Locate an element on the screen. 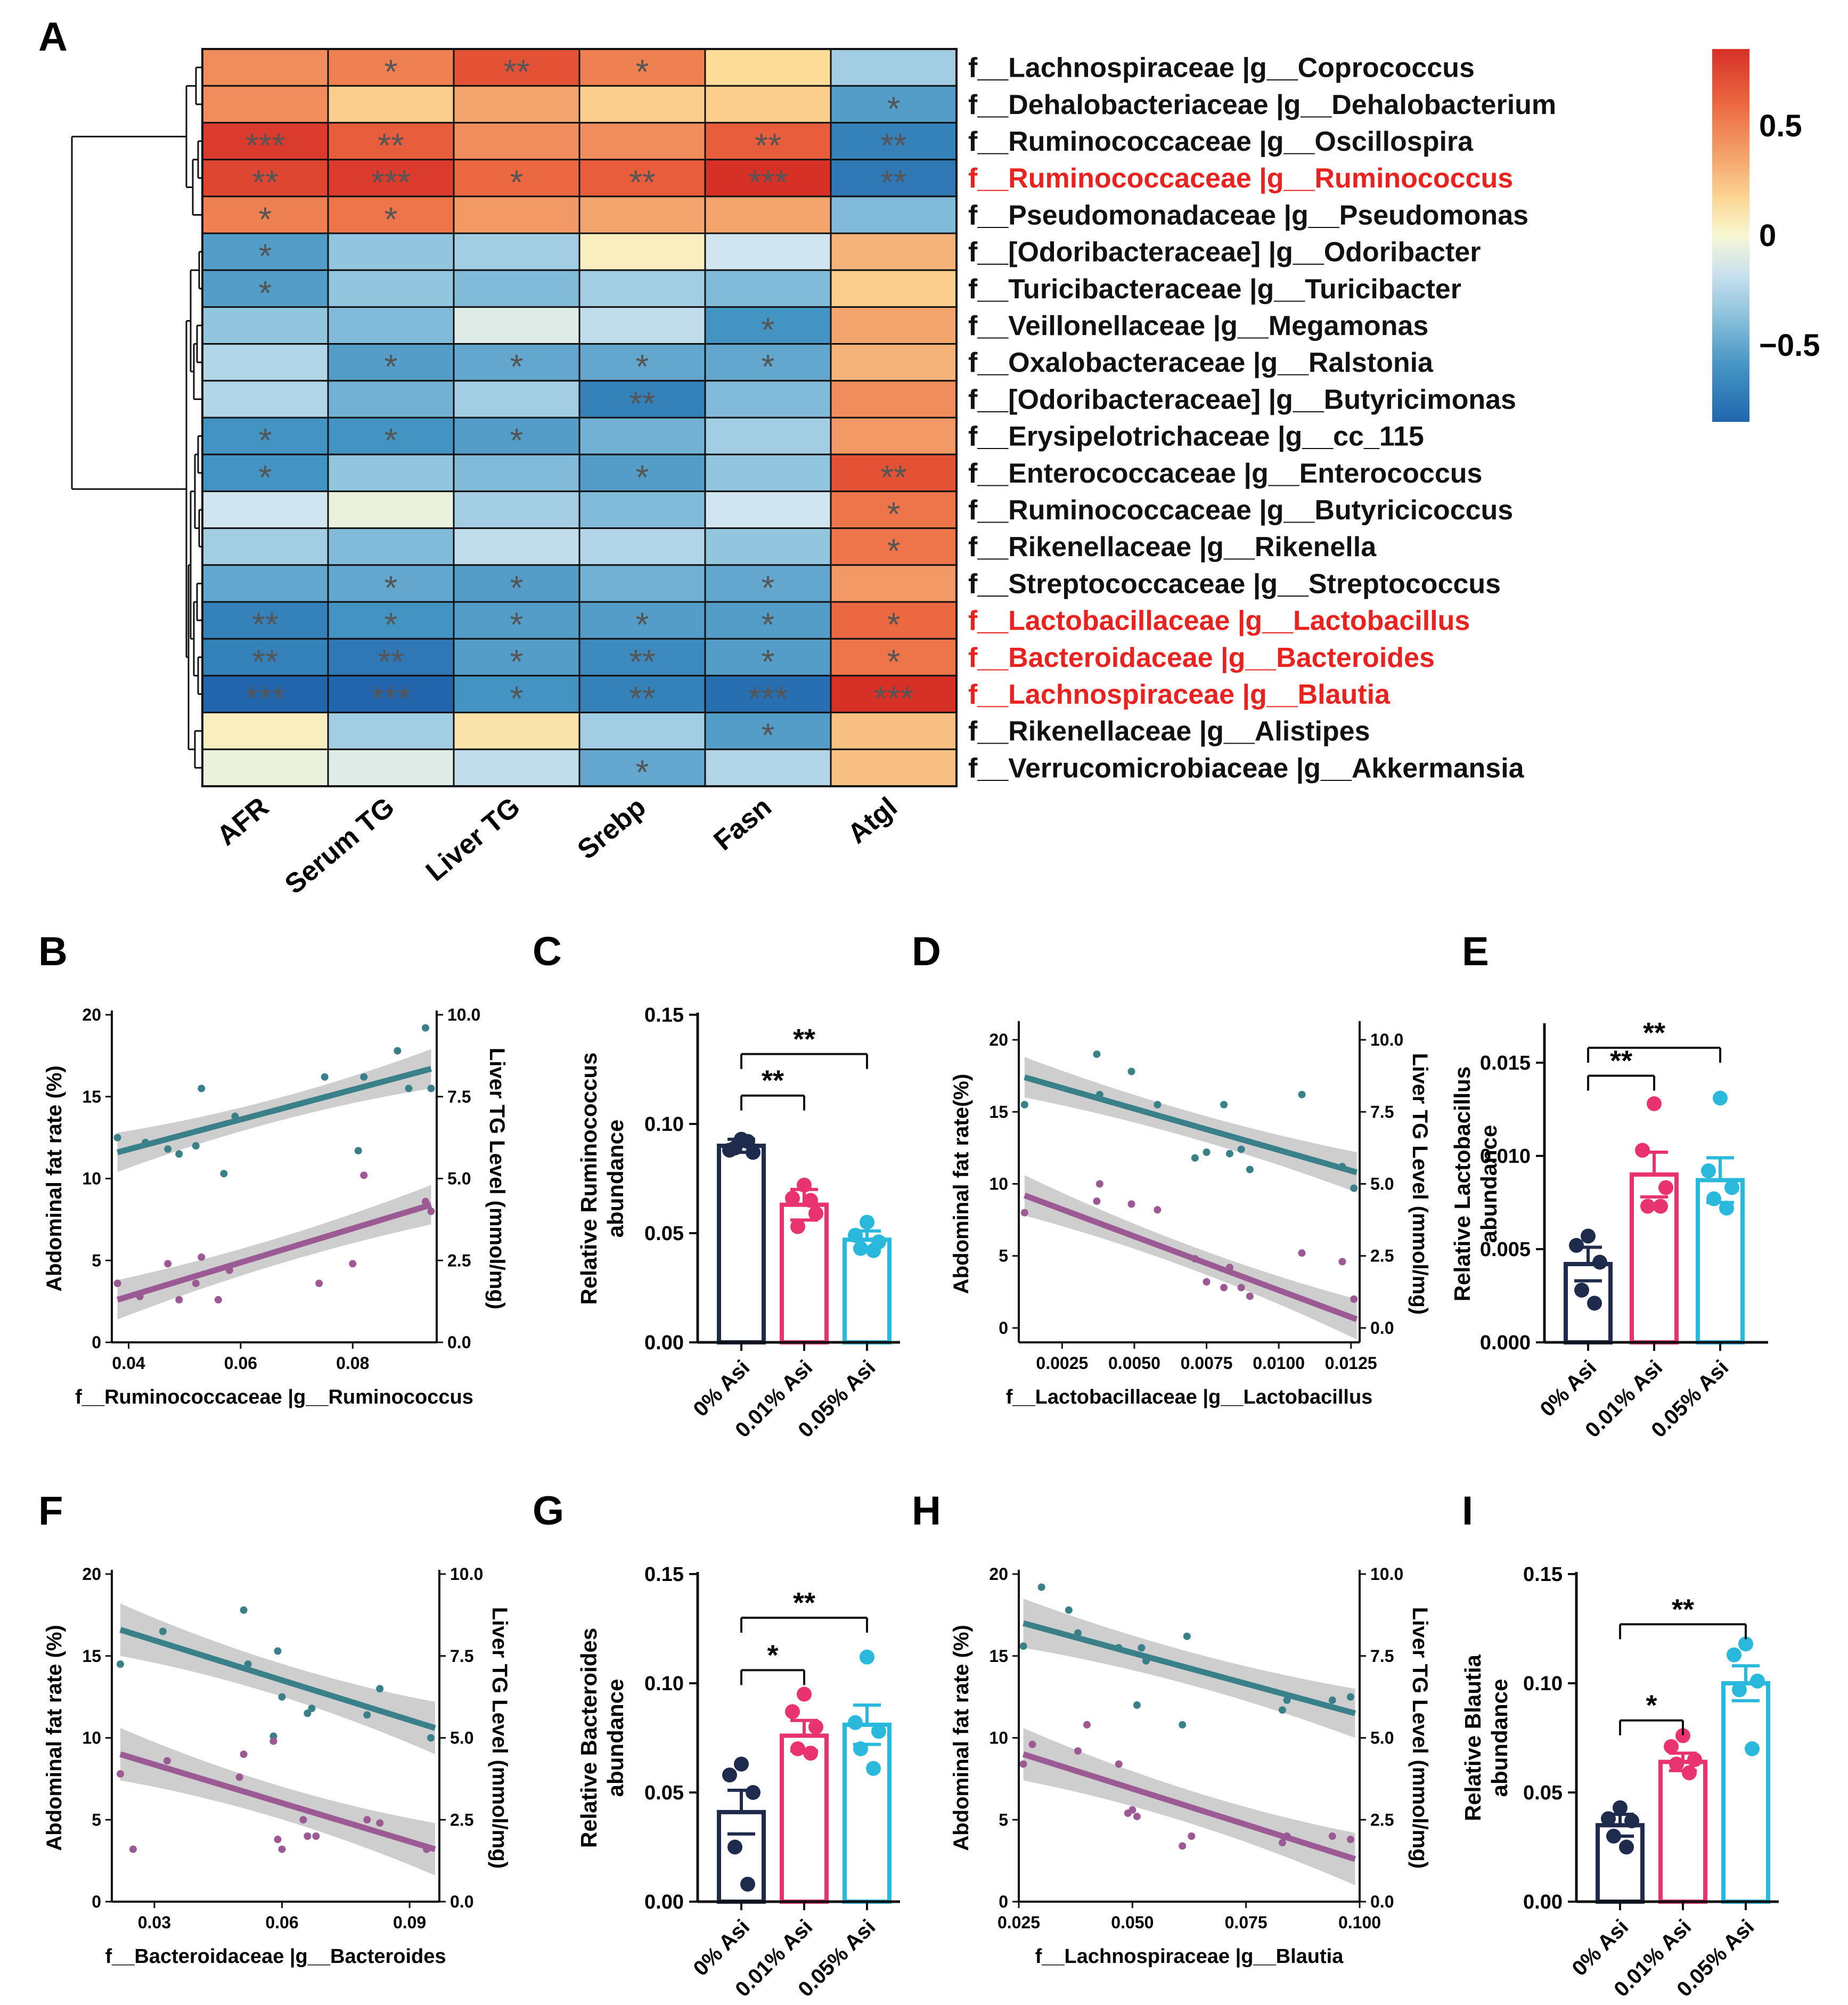 The height and width of the screenshot is (2005, 1848). y-axis-label: Relative Ruminococcusabundance is located at coordinates (602, 1179).